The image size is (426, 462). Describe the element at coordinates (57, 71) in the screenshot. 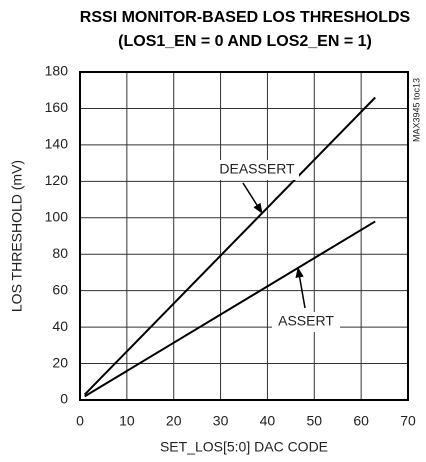

I see `y-tick-label: 180` at that location.